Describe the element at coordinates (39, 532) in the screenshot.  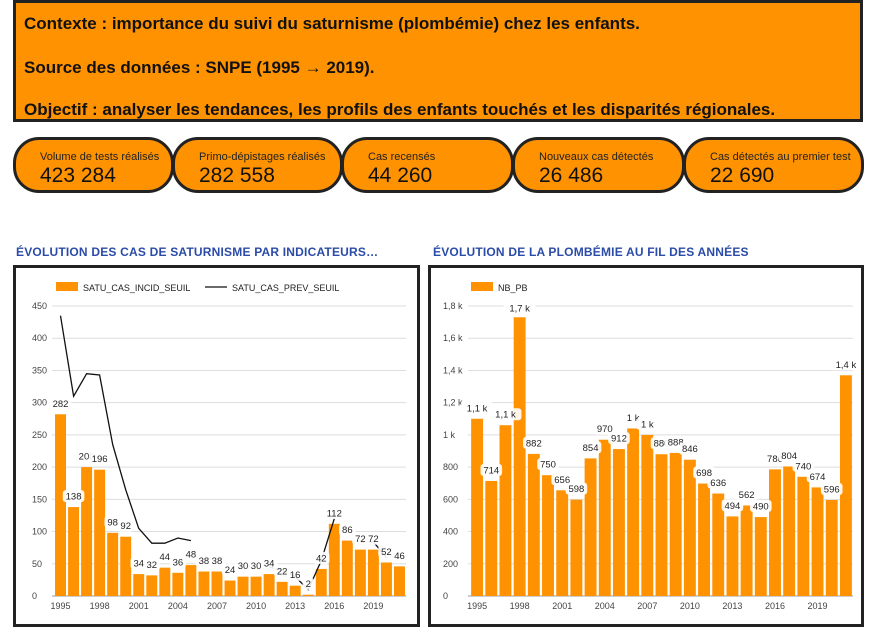
I see `y-tick-label: 100` at that location.